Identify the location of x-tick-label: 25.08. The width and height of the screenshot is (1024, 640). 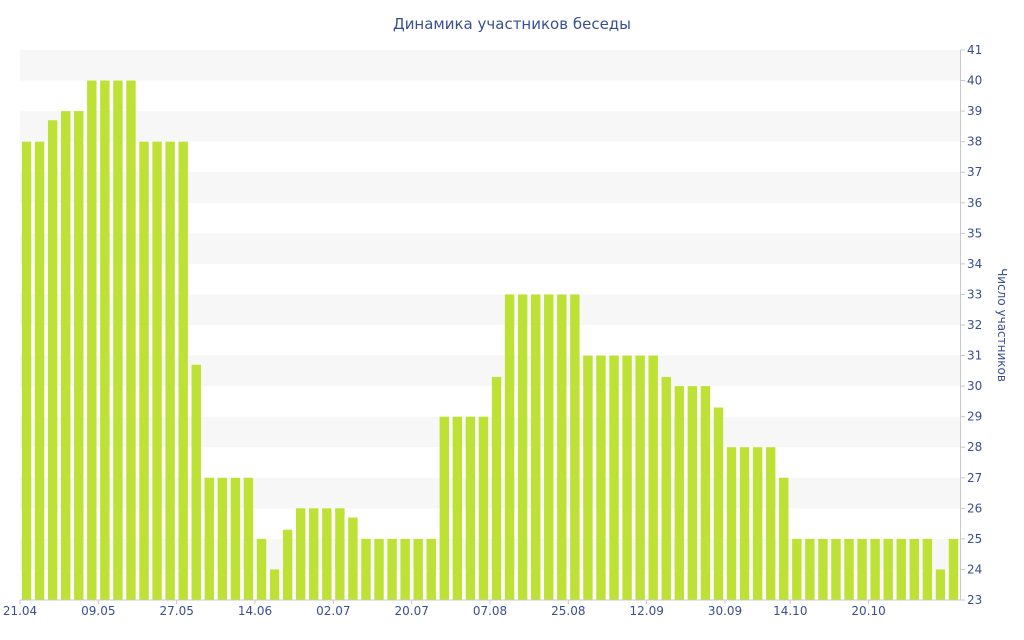
(568, 611).